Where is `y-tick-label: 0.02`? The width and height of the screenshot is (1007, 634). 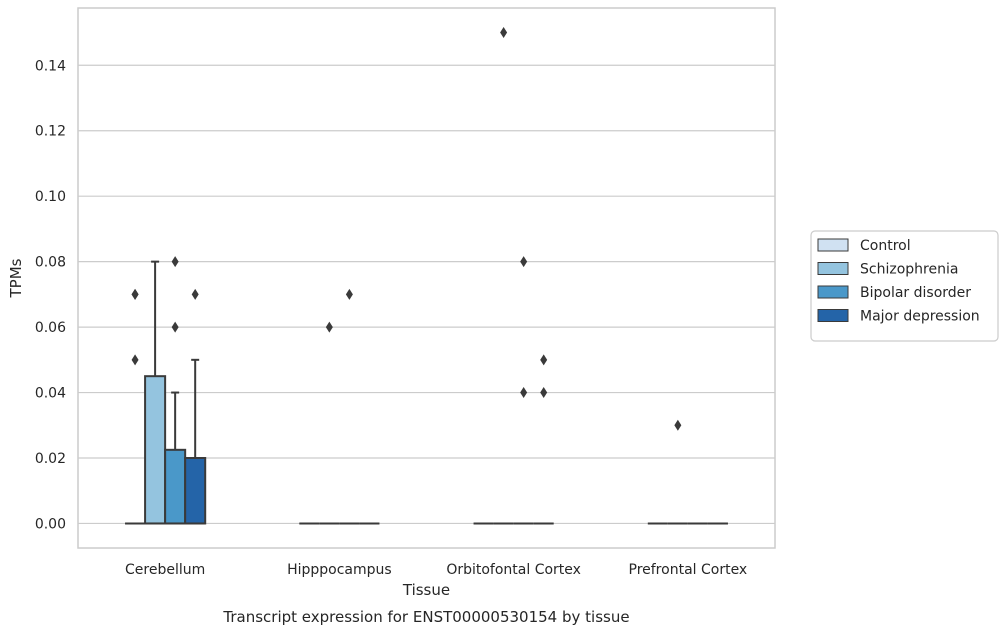
y-tick-label: 0.02 is located at coordinates (50, 459).